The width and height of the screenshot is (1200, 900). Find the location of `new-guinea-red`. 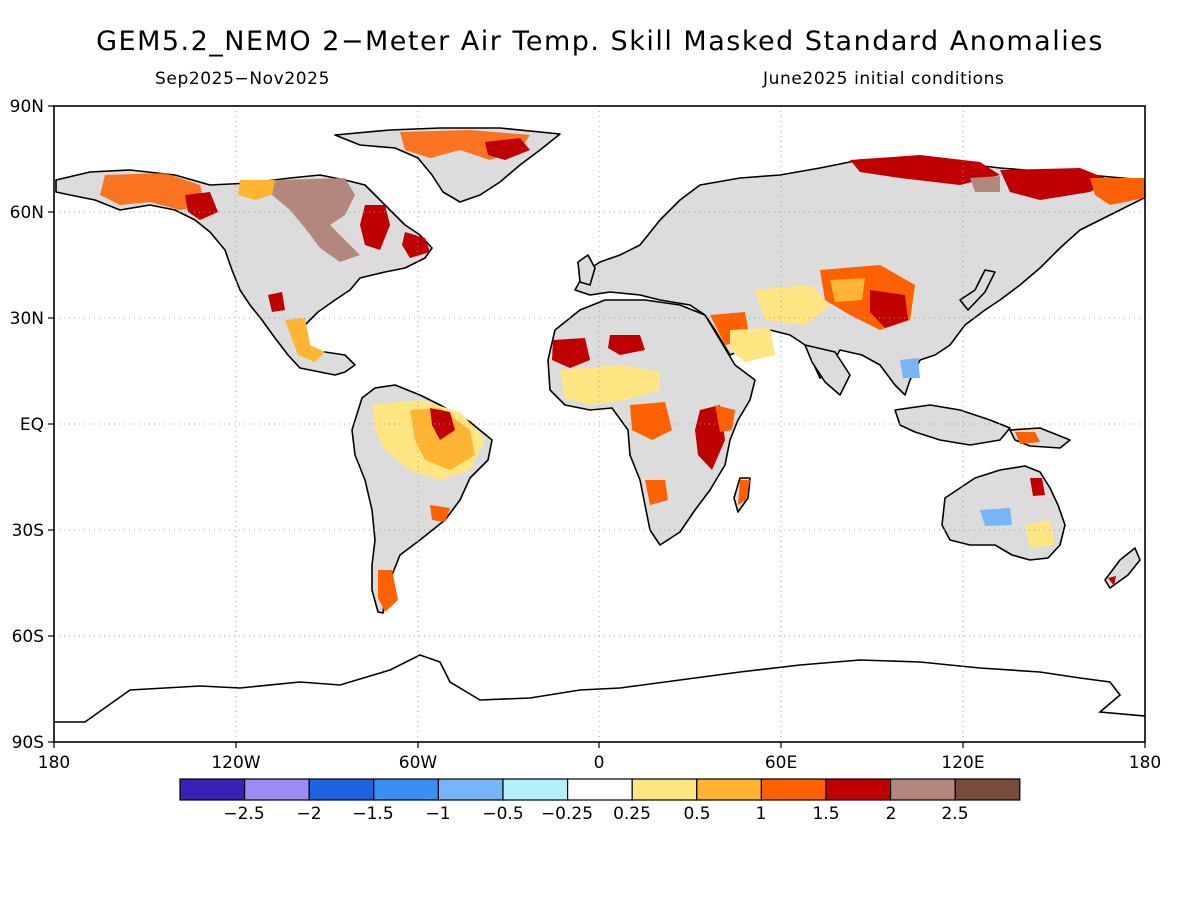

new-guinea-red is located at coordinates (1027, 438).